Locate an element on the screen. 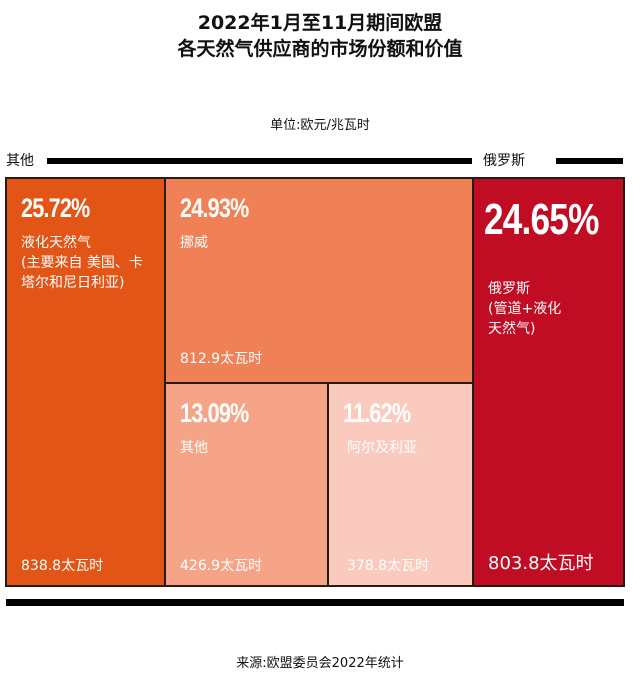  group-label-other: 其他 is located at coordinates (20, 161).